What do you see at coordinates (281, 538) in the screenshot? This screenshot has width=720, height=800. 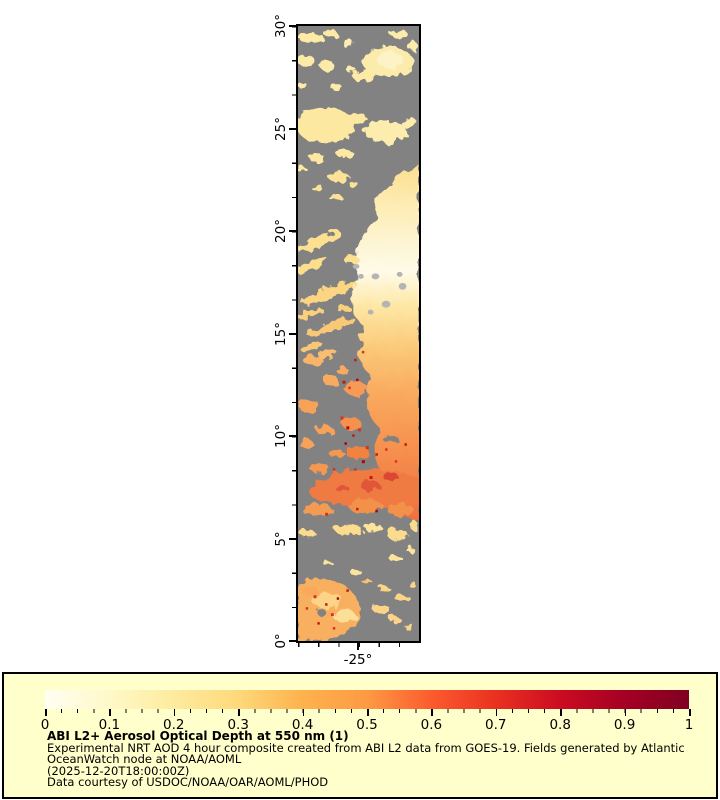 I see `y-axis-label: 5°` at bounding box center [281, 538].